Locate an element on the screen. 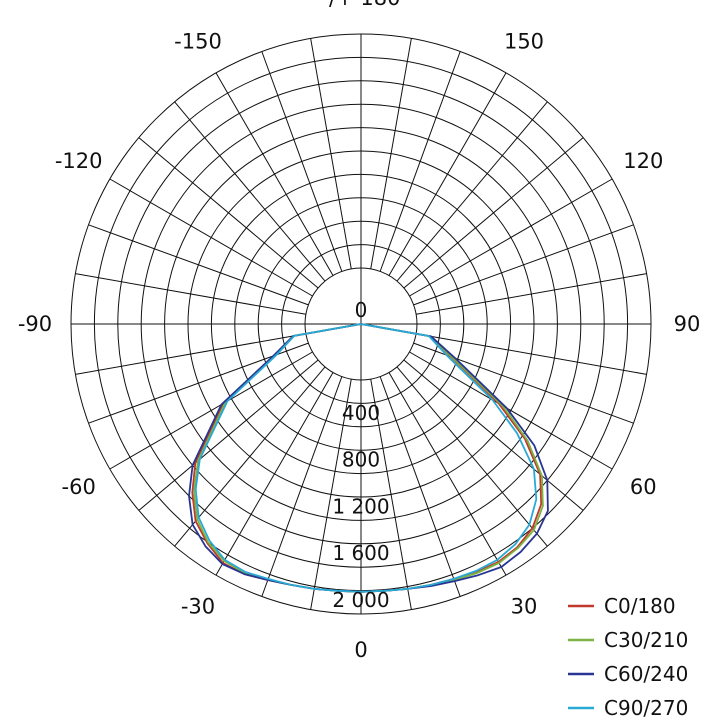 This screenshot has width=722, height=722. angle-tick-label: -120 is located at coordinates (79, 161).